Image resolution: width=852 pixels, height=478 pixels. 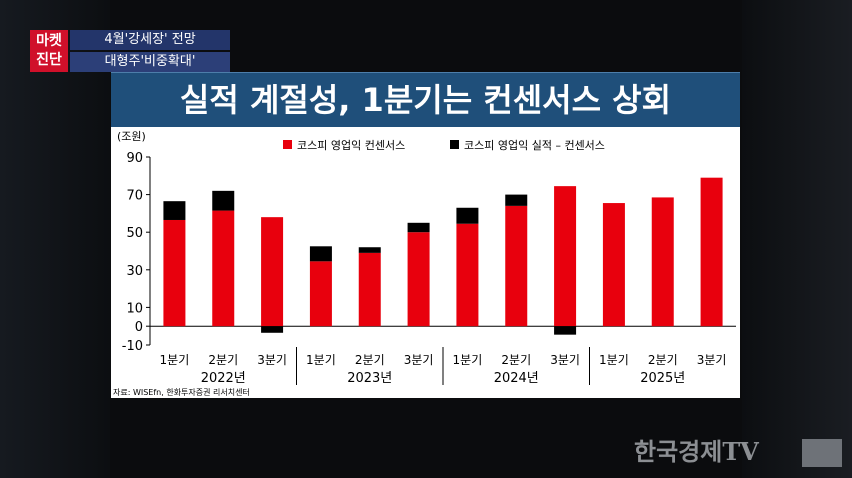 I want to click on y-tick-label: 90, so click(x=134, y=158).